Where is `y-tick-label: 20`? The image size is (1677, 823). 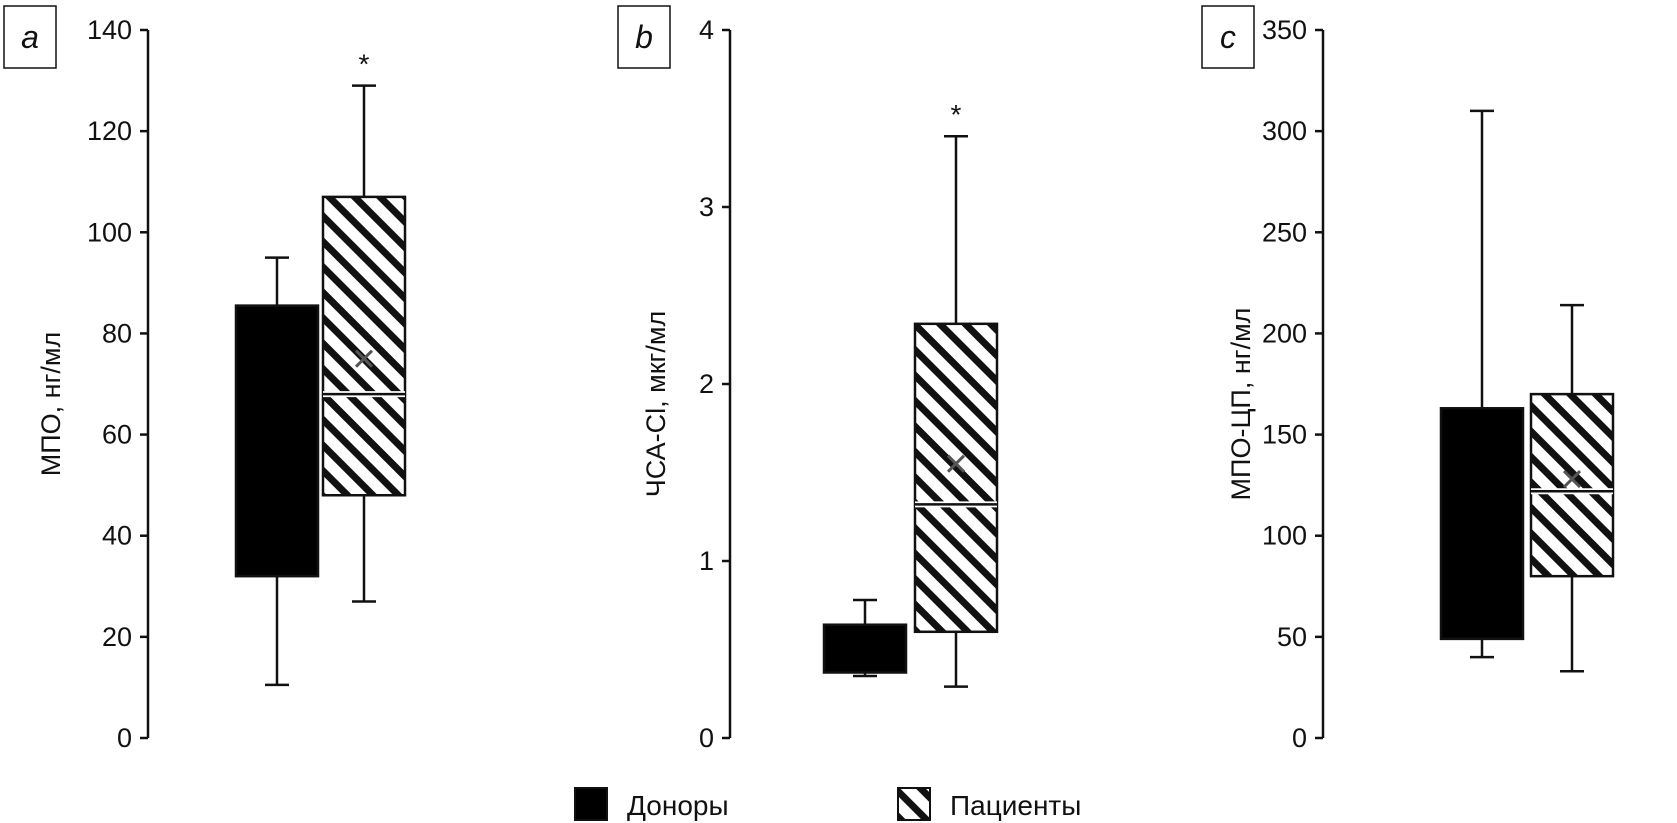 y-tick-label: 20 is located at coordinates (117, 637).